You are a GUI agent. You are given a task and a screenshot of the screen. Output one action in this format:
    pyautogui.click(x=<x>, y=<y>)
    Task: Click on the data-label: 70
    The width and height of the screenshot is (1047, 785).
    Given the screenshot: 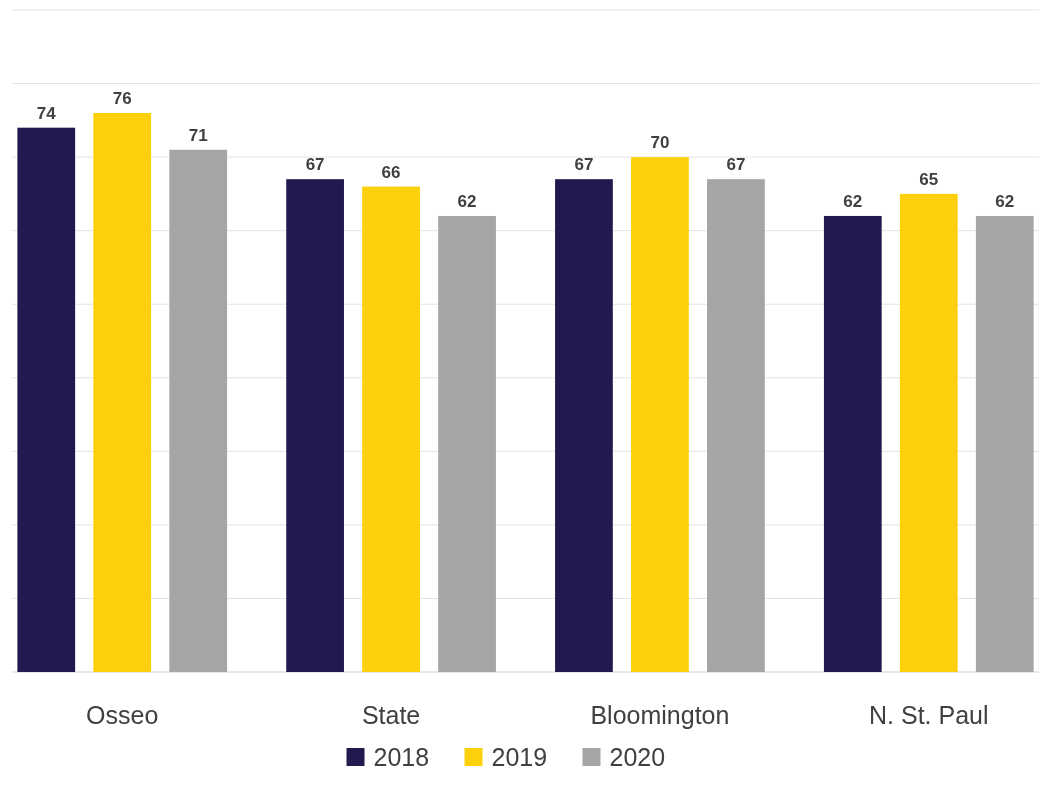 What is the action you would take?
    pyautogui.click(x=660, y=143)
    